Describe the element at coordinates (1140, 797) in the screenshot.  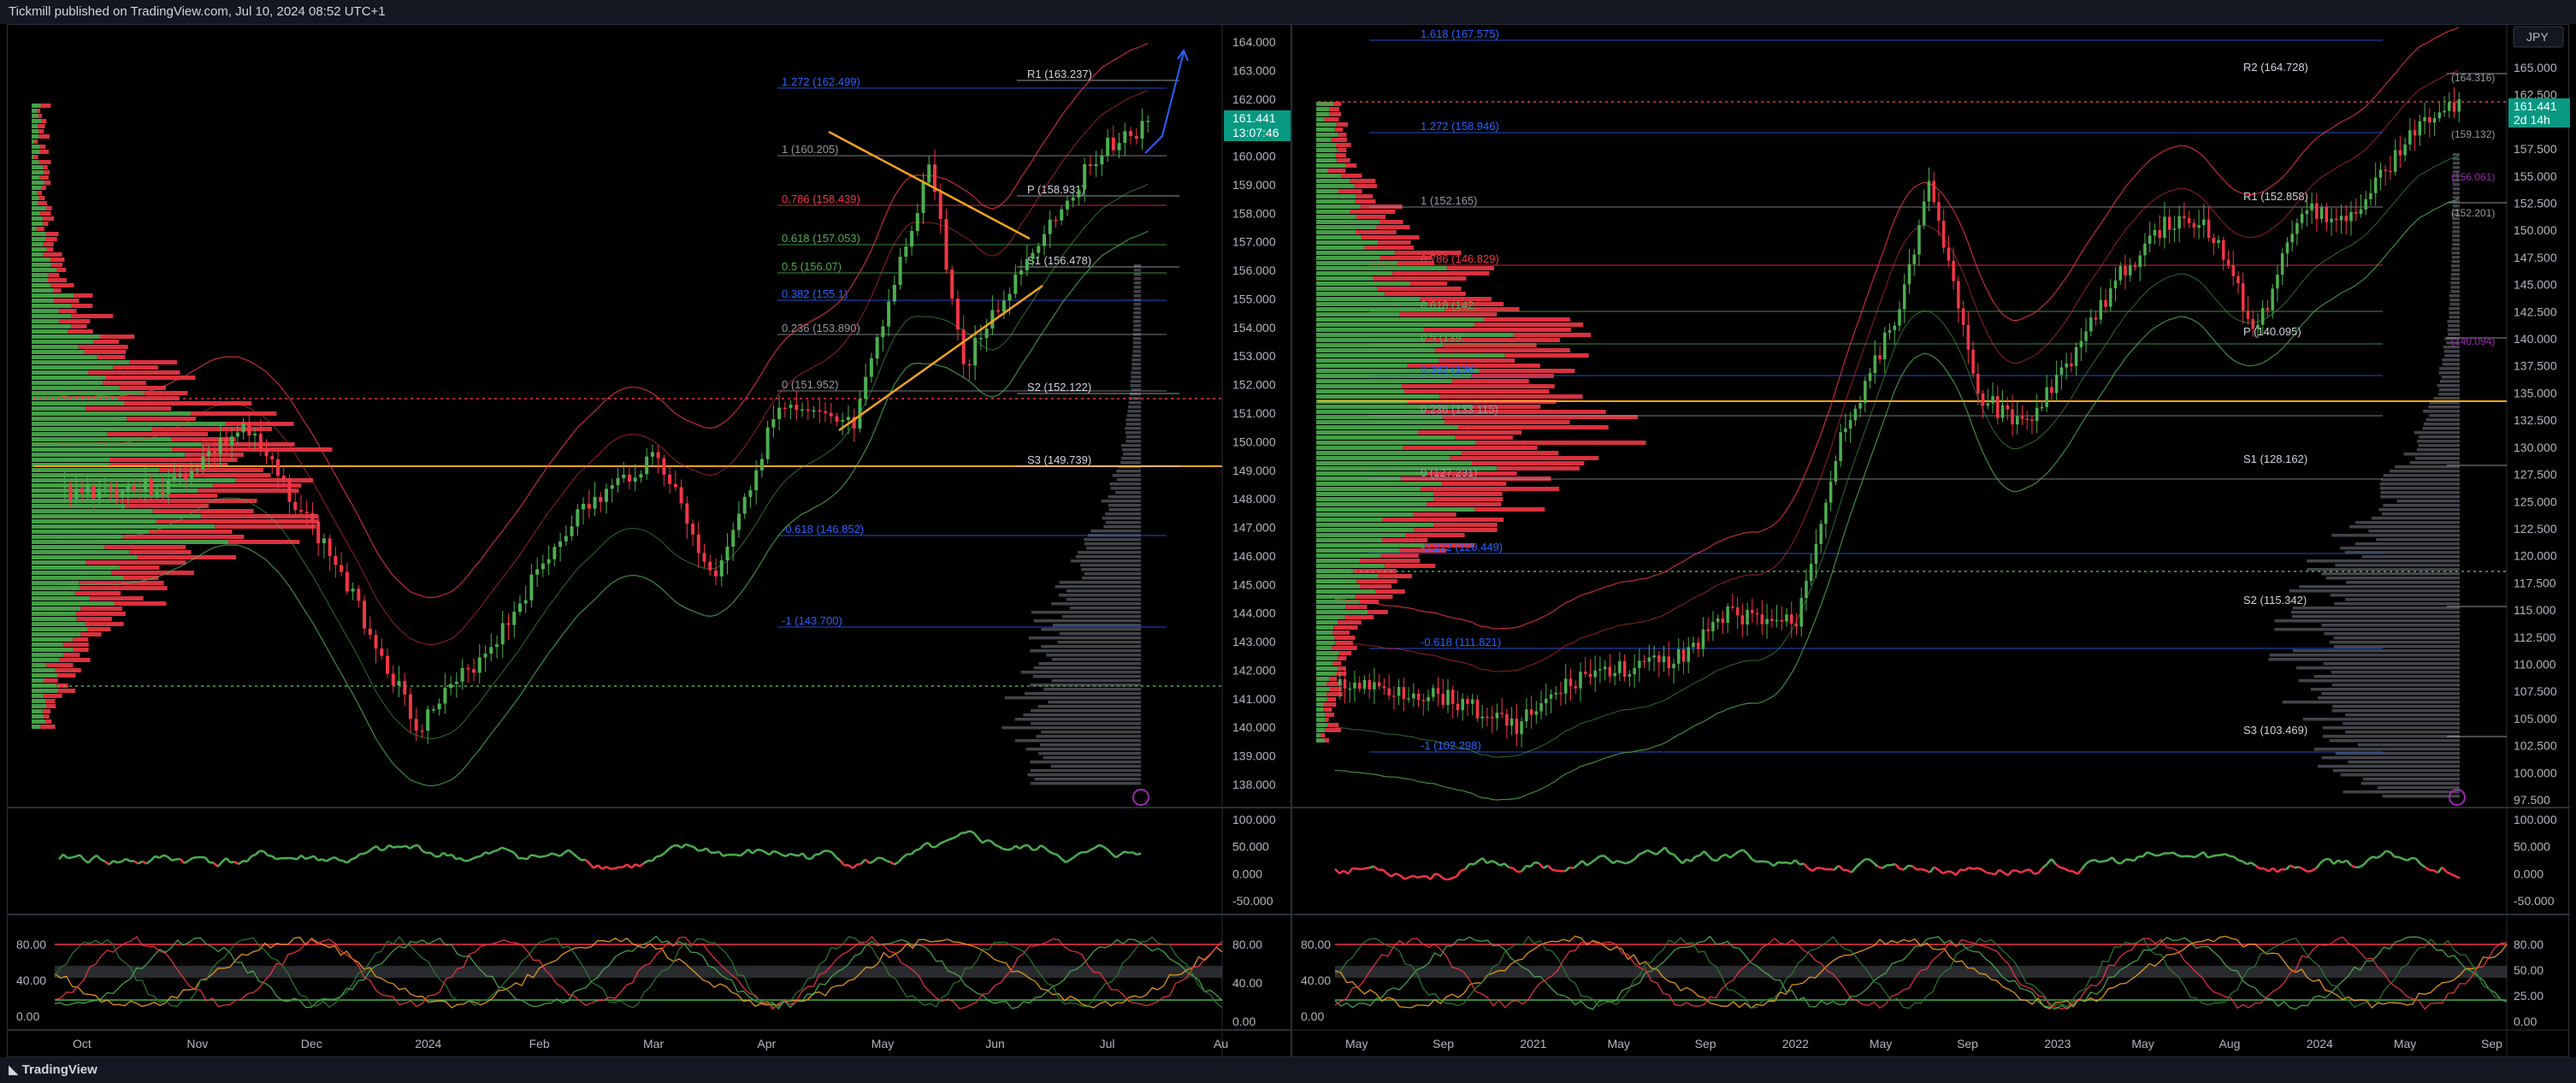
I see `alert-icon` at that location.